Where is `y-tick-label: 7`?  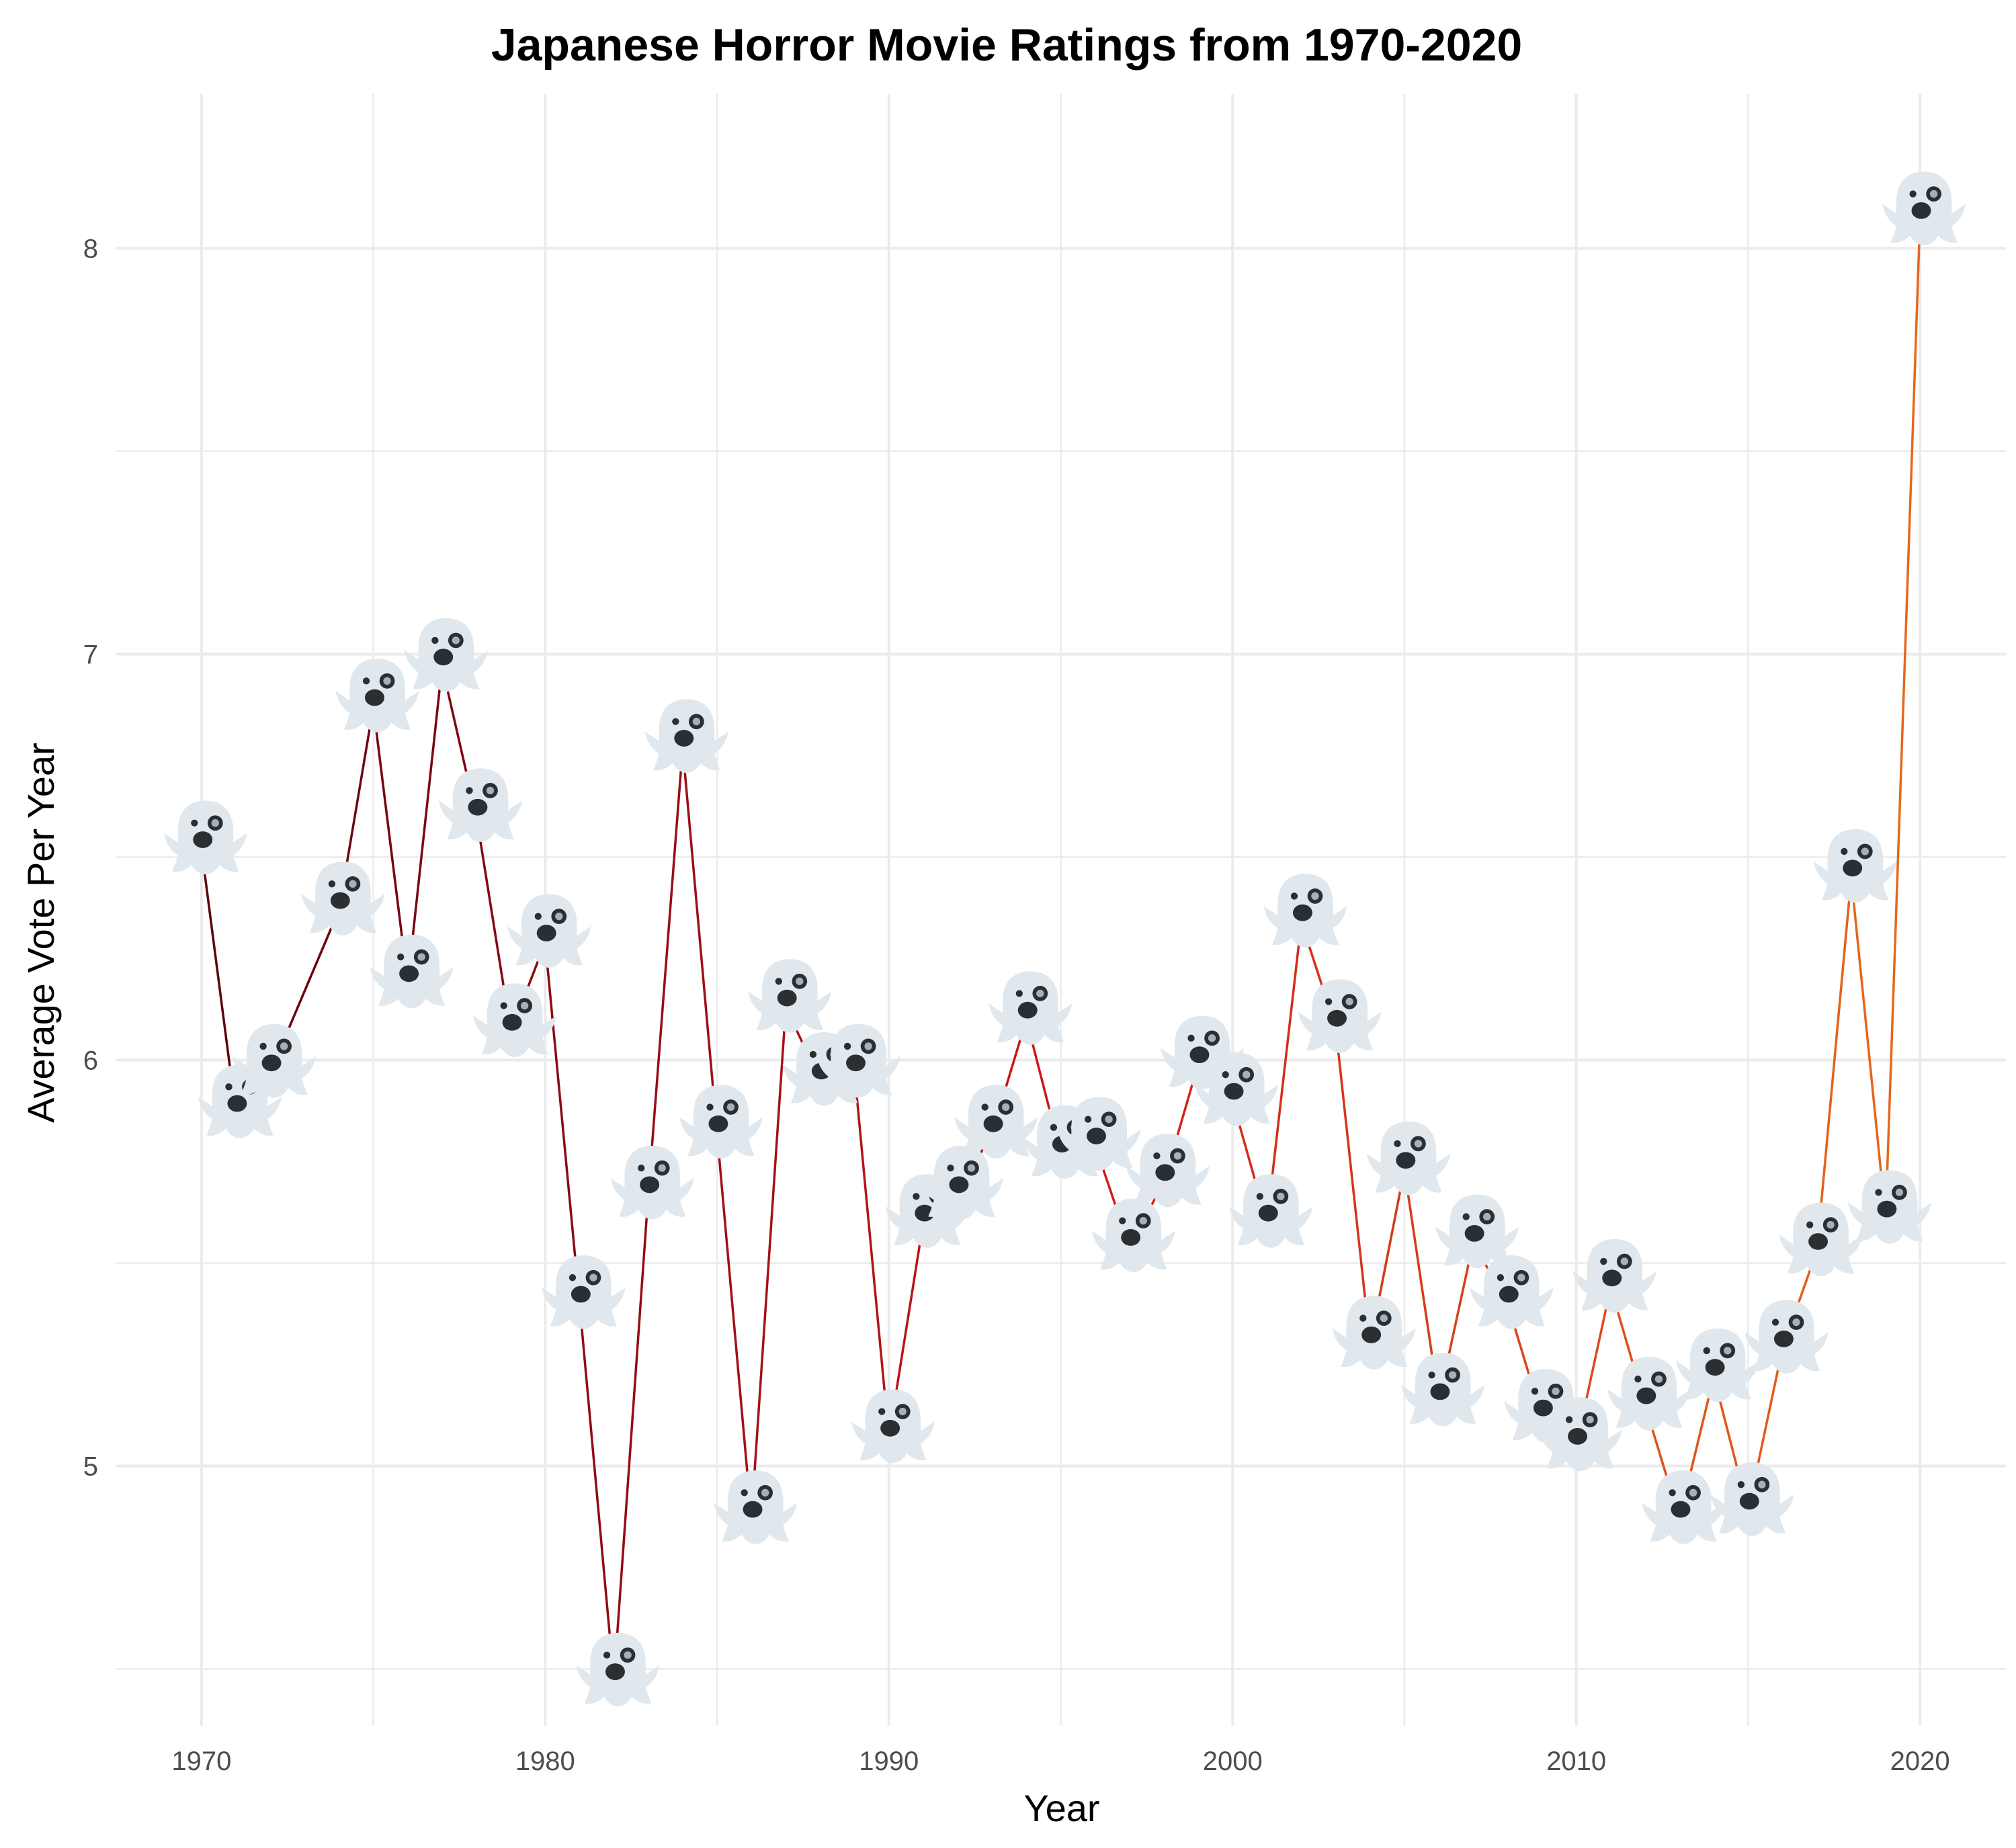 y-tick-label: 7 is located at coordinates (91, 655).